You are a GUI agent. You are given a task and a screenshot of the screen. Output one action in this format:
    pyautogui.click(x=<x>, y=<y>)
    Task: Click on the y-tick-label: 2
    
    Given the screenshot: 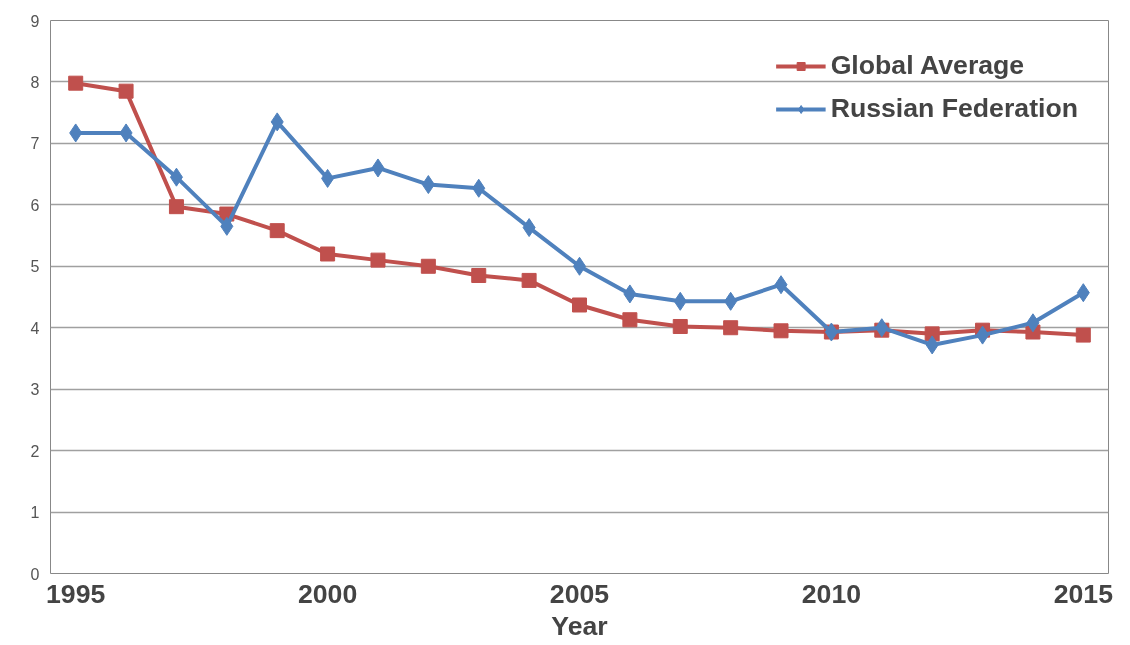 What is the action you would take?
    pyautogui.click(x=35, y=451)
    